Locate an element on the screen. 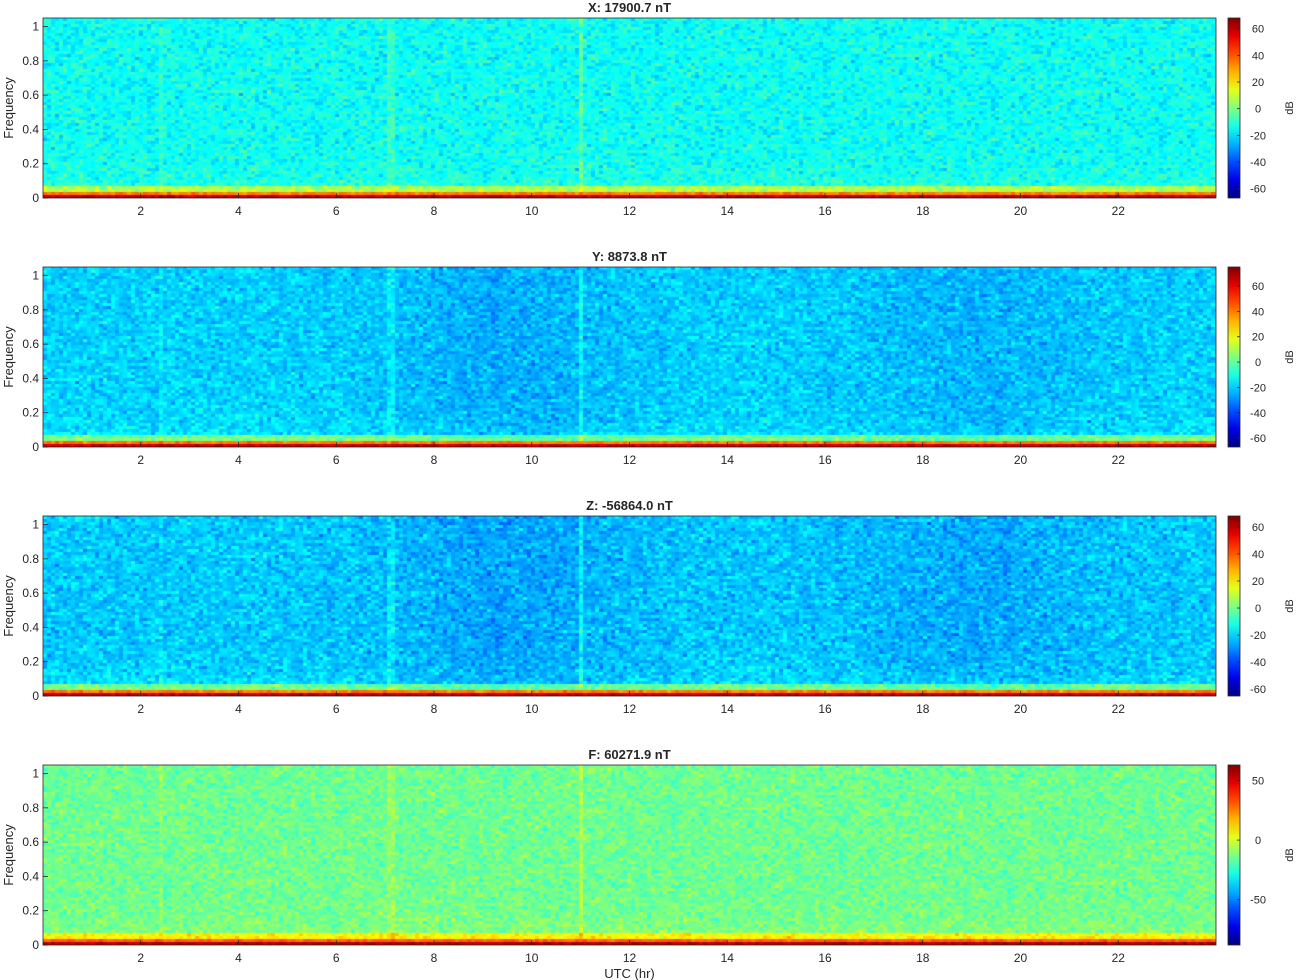 The height and width of the screenshot is (980, 1297). panel-title: F: 60271.9 nT is located at coordinates (629, 754).